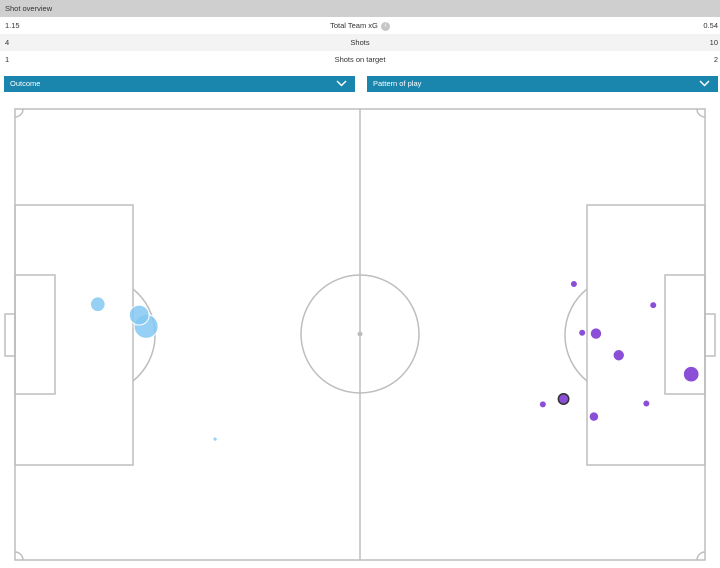 This screenshot has height=568, width=720. What do you see at coordinates (710, 25) in the screenshot?
I see `away-total-xg: 0.54` at bounding box center [710, 25].